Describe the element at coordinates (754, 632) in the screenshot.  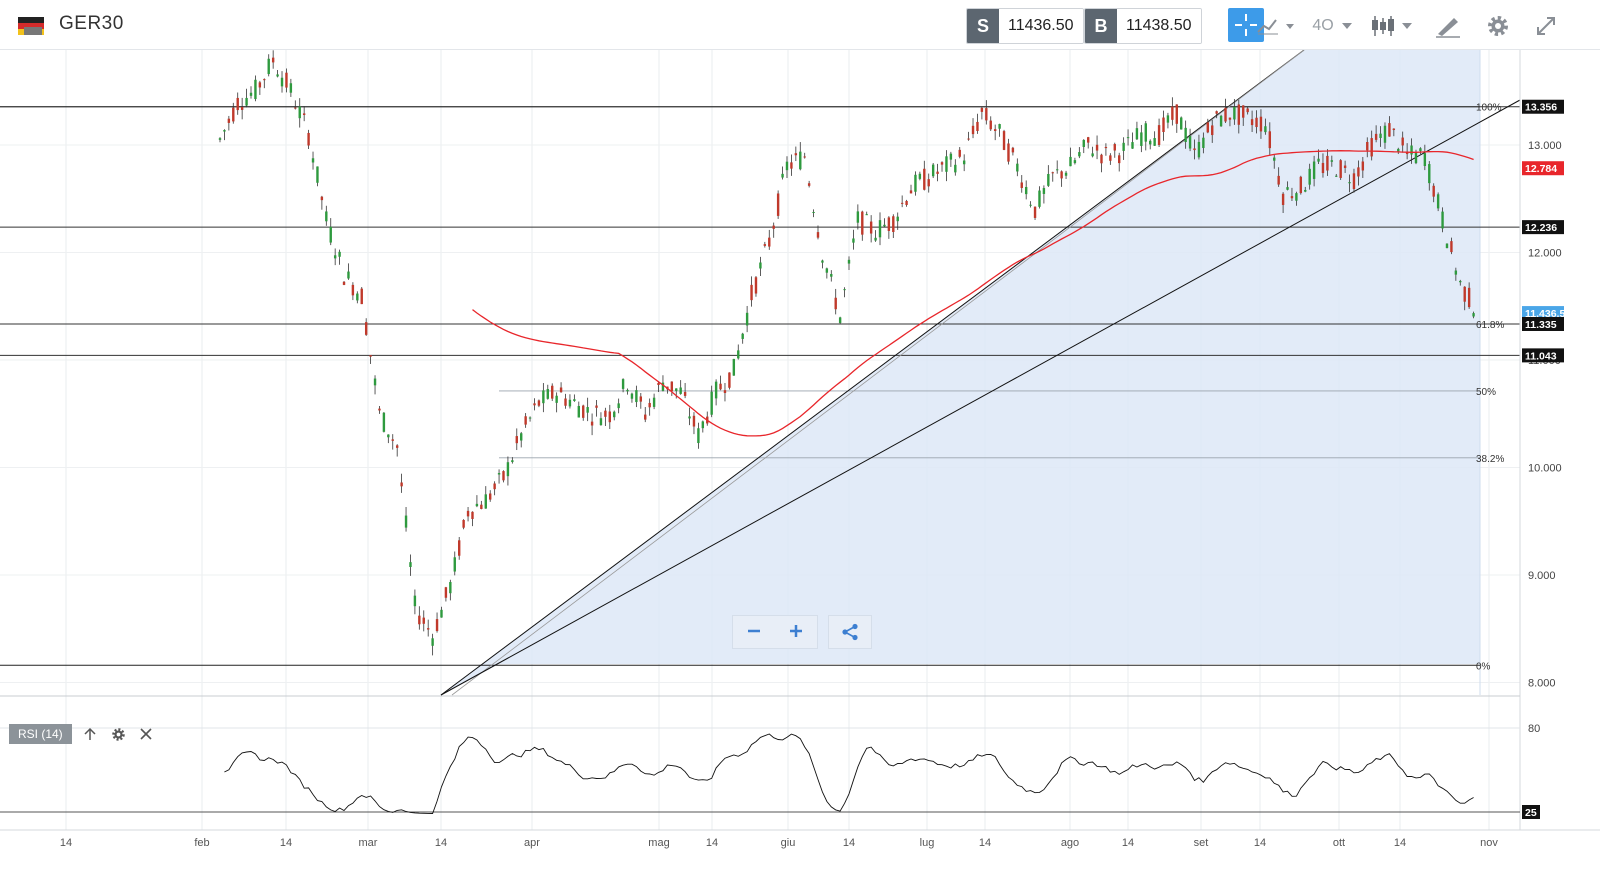
I see `zoom-out-button` at that location.